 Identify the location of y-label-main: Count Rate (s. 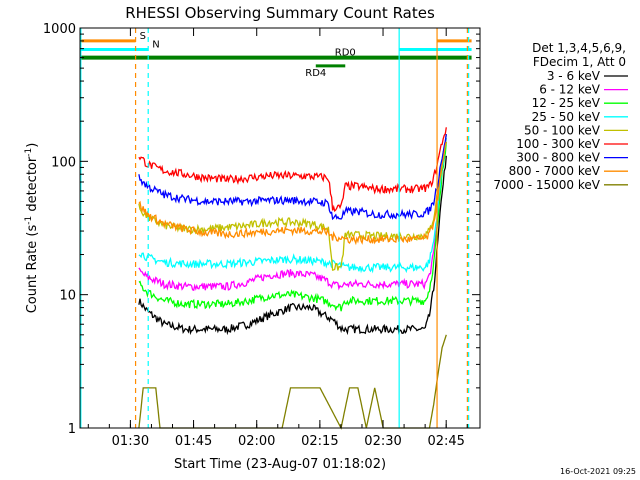
(32, 269).